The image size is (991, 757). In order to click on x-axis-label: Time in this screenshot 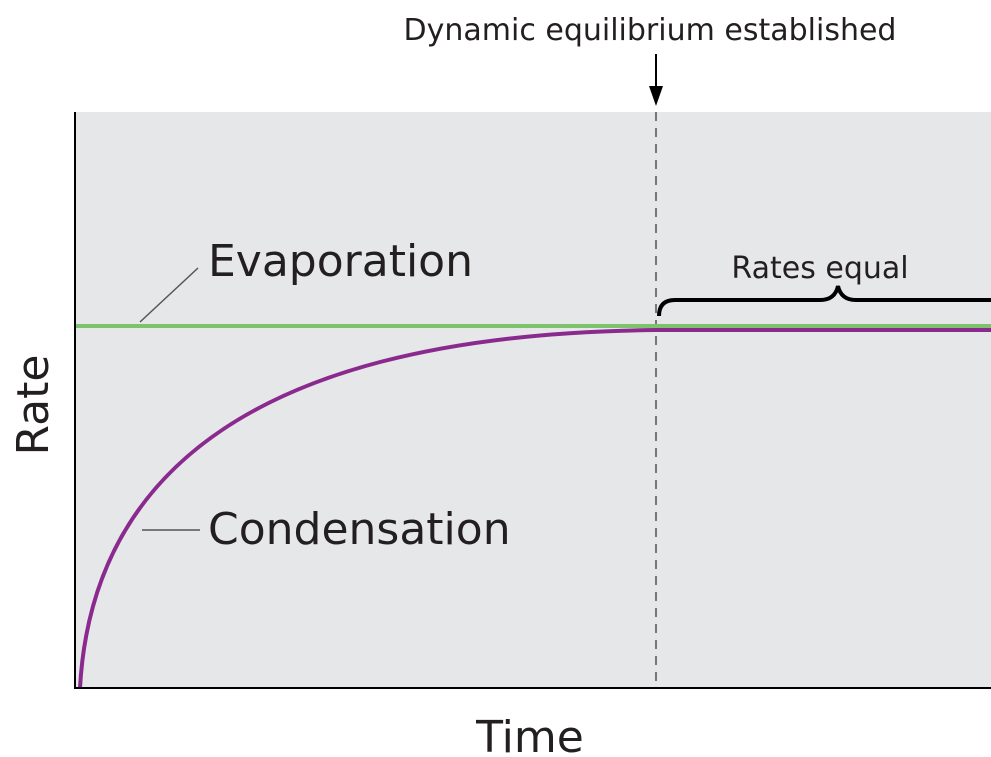, I will do `click(529, 734)`.